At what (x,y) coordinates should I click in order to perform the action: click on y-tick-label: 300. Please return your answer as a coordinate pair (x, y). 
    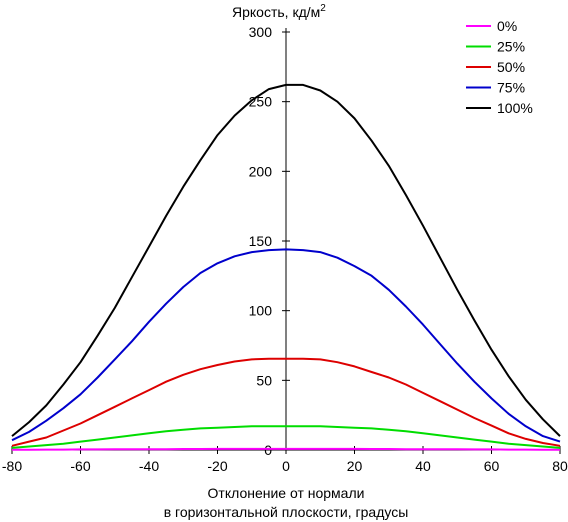
    Looking at the image, I should click on (261, 32).